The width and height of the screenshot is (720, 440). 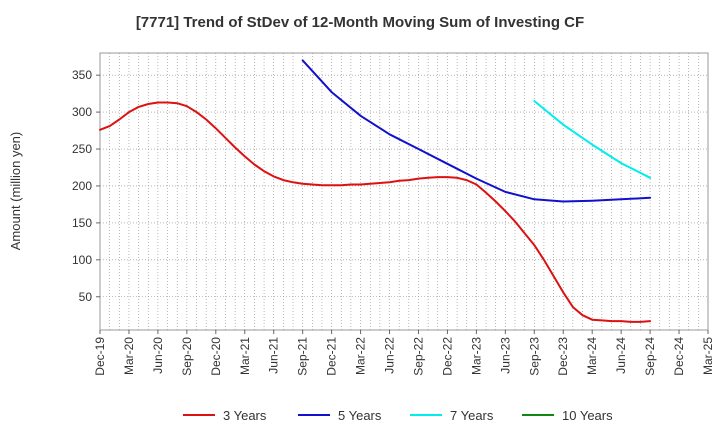 I want to click on x-tick-label: Mar-25, so click(x=708, y=356).